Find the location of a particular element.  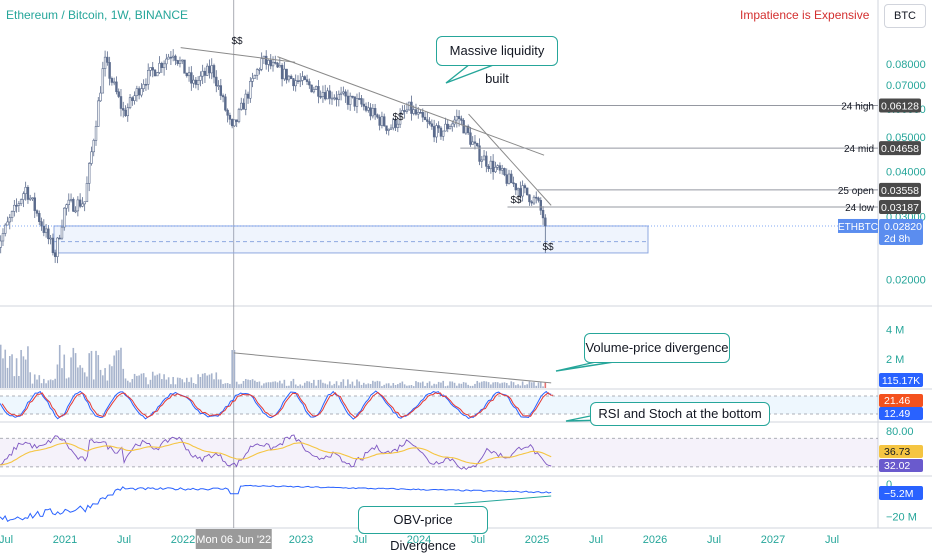

liquidity-zone is located at coordinates (351, 239).